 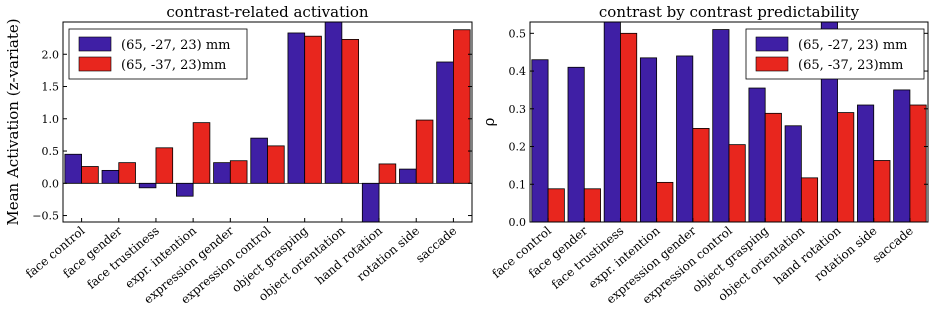 What do you see at coordinates (13, 121) in the screenshot?
I see `y-axis-label: Mean Activation (z-variate)` at bounding box center [13, 121].